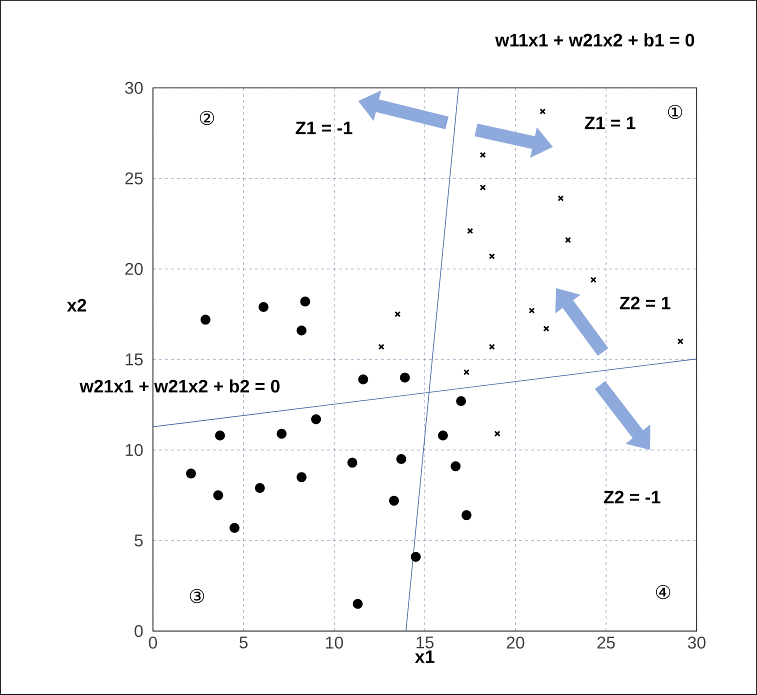  Describe the element at coordinates (663, 592) in the screenshot. I see `annotation: ④` at that location.